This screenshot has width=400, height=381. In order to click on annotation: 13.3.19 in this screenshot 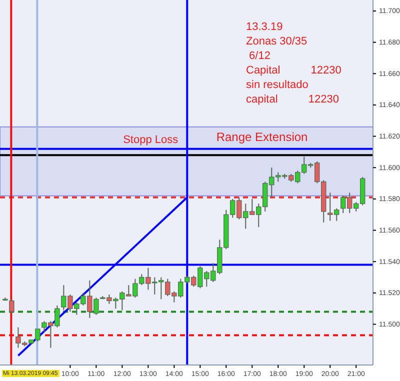, I will do `click(264, 27)`.